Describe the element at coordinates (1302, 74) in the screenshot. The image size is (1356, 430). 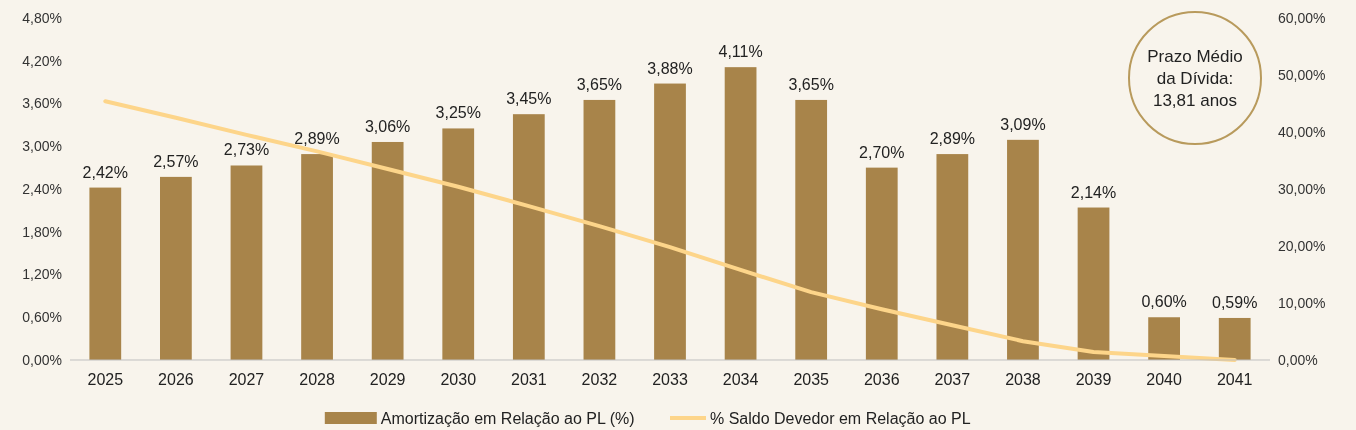
I see `y2-tick-label: 50,00%` at that location.